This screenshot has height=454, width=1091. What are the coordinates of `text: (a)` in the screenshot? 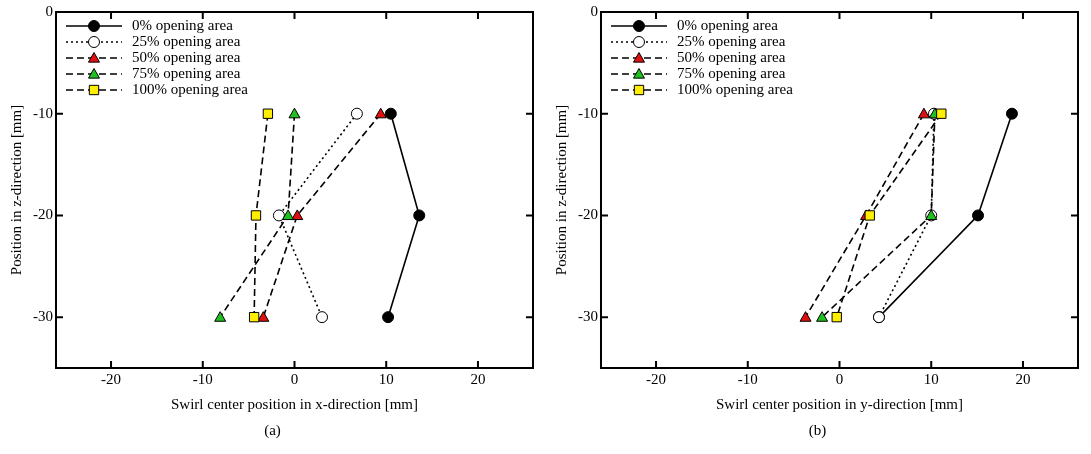 It's located at (272, 430).